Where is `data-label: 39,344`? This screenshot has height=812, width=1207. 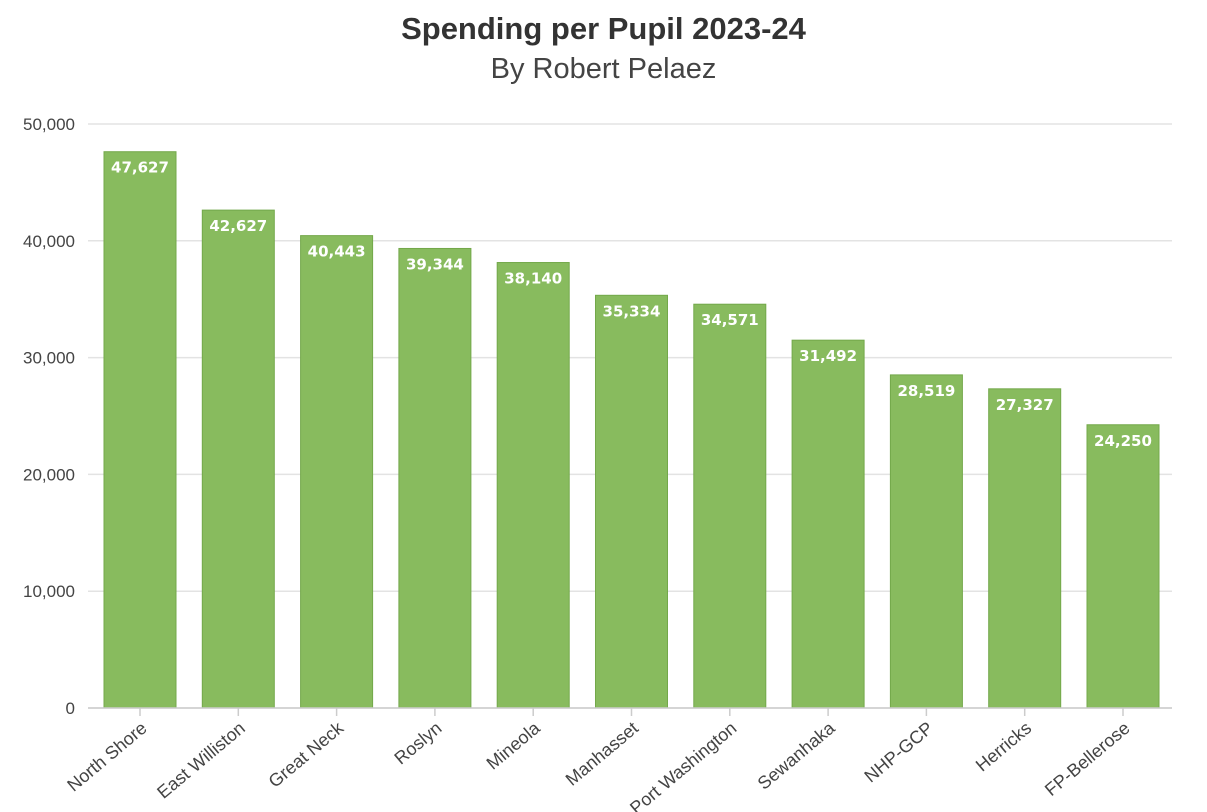 data-label: 39,344 is located at coordinates (435, 264).